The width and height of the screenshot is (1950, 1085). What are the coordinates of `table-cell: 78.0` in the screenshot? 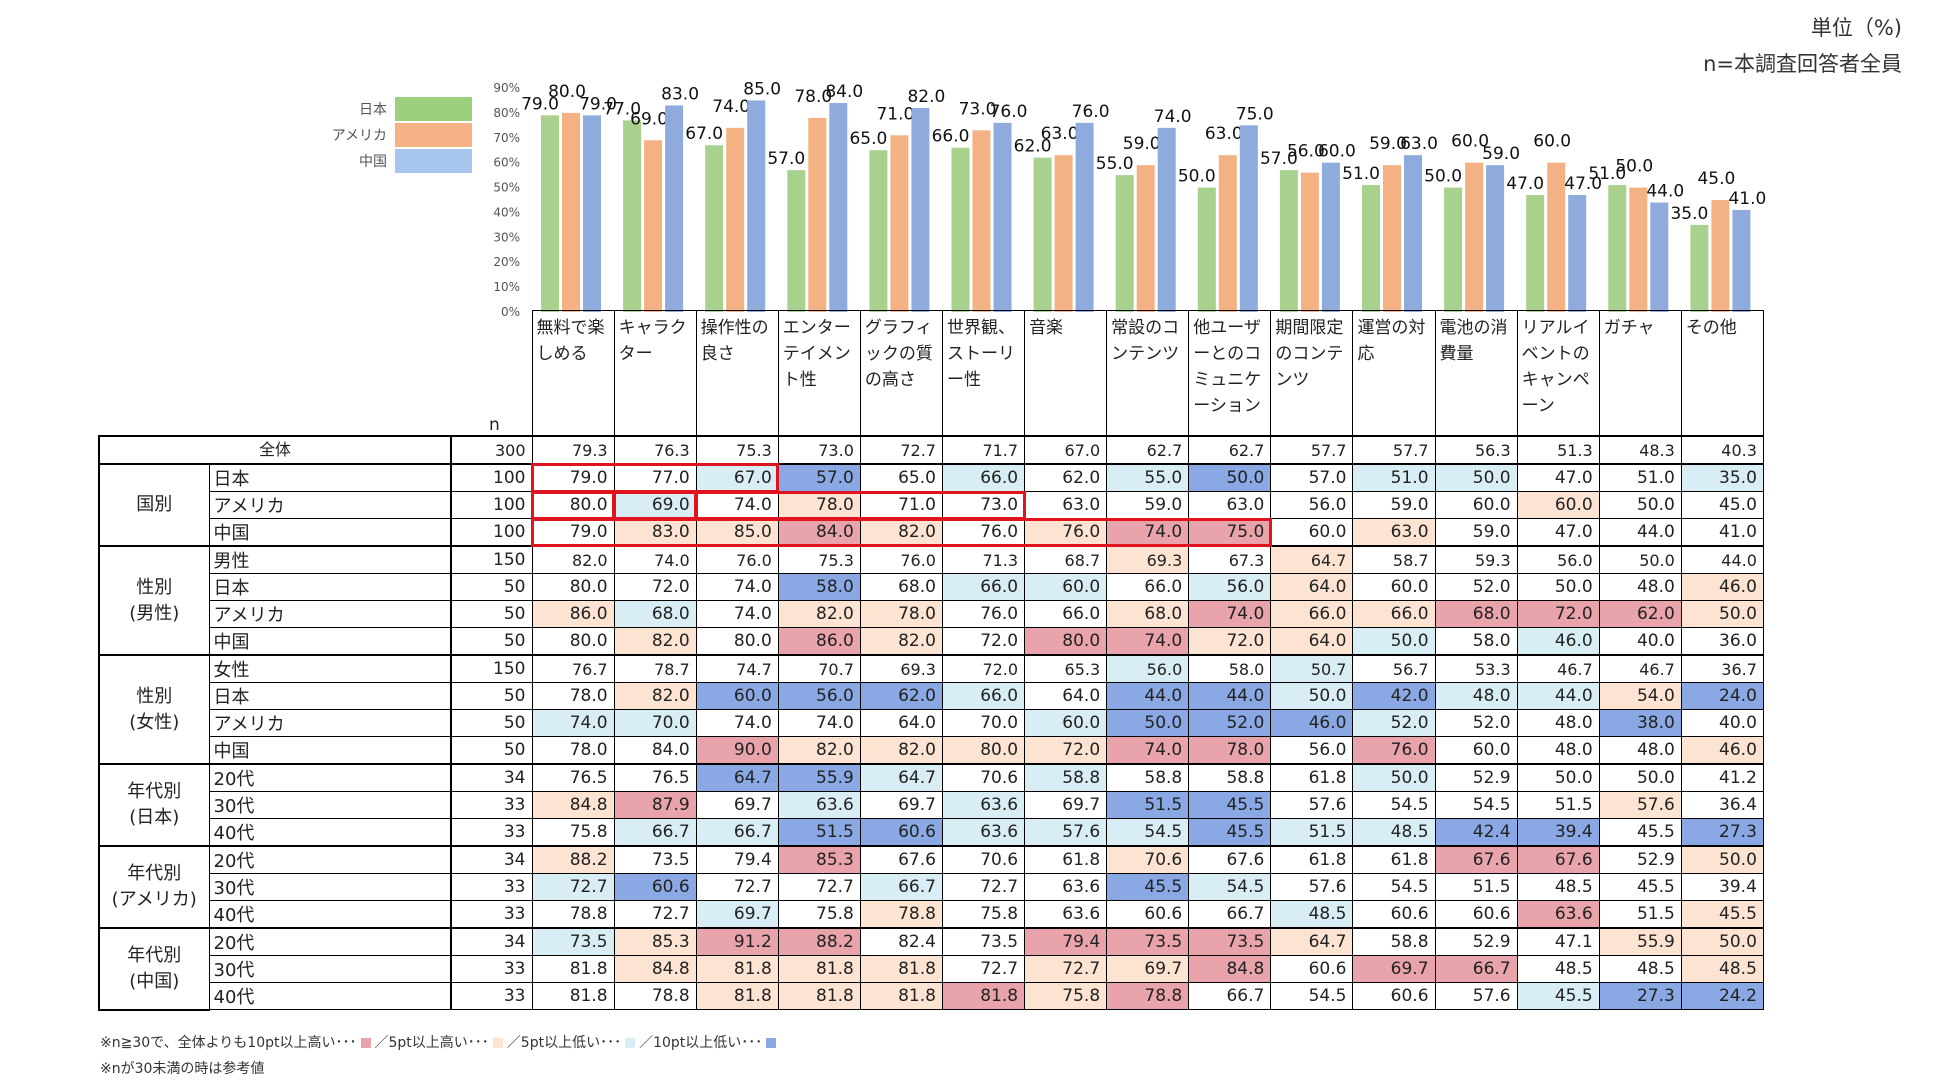 It's located at (819, 505).